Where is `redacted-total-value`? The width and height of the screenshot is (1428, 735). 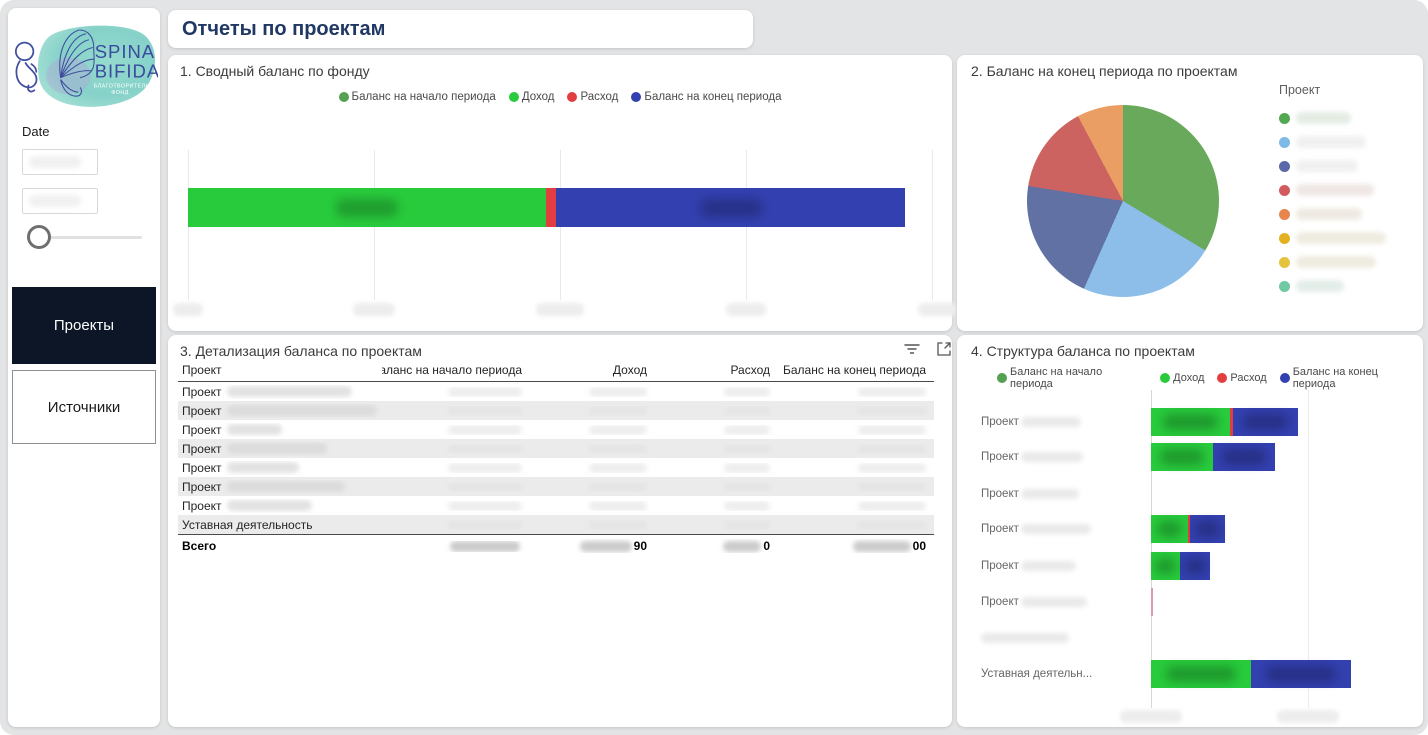
redacted-total-value is located at coordinates (485, 546).